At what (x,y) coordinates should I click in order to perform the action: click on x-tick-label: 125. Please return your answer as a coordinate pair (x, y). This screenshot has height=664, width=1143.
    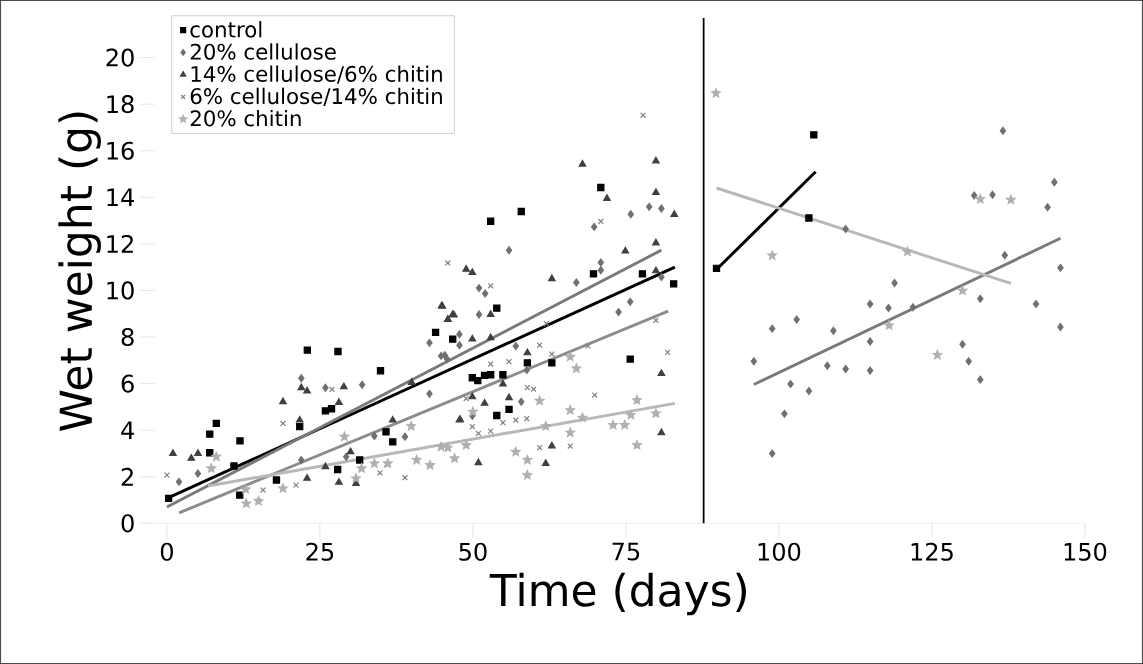
    Looking at the image, I should click on (932, 551).